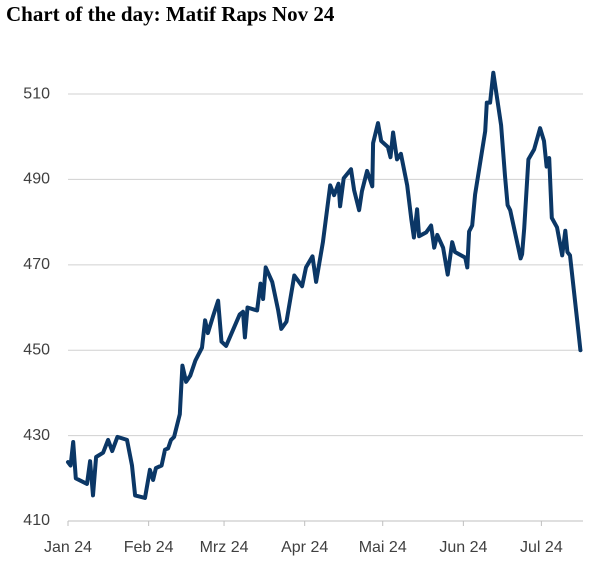 This screenshot has height=568, width=589. I want to click on y-tick-label: 450, so click(36, 349).